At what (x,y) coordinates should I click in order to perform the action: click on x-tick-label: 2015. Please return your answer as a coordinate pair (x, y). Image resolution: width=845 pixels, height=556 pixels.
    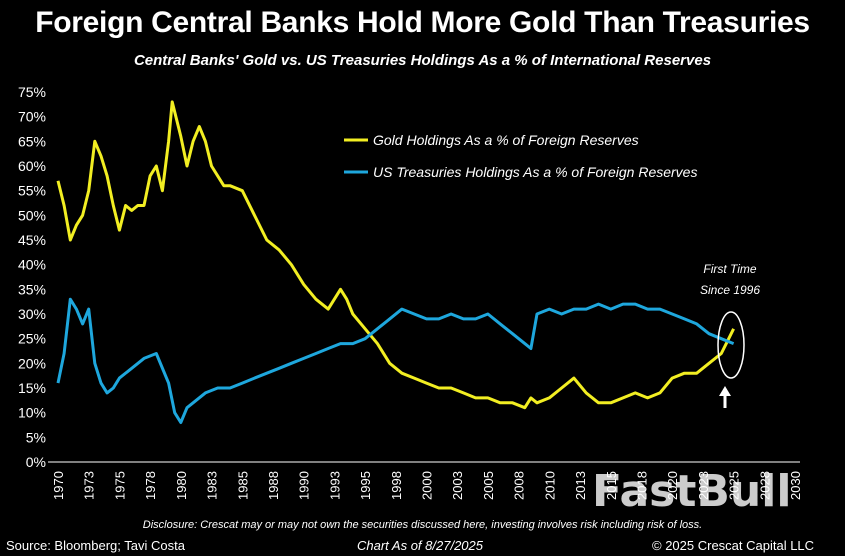
    Looking at the image, I should click on (611, 485).